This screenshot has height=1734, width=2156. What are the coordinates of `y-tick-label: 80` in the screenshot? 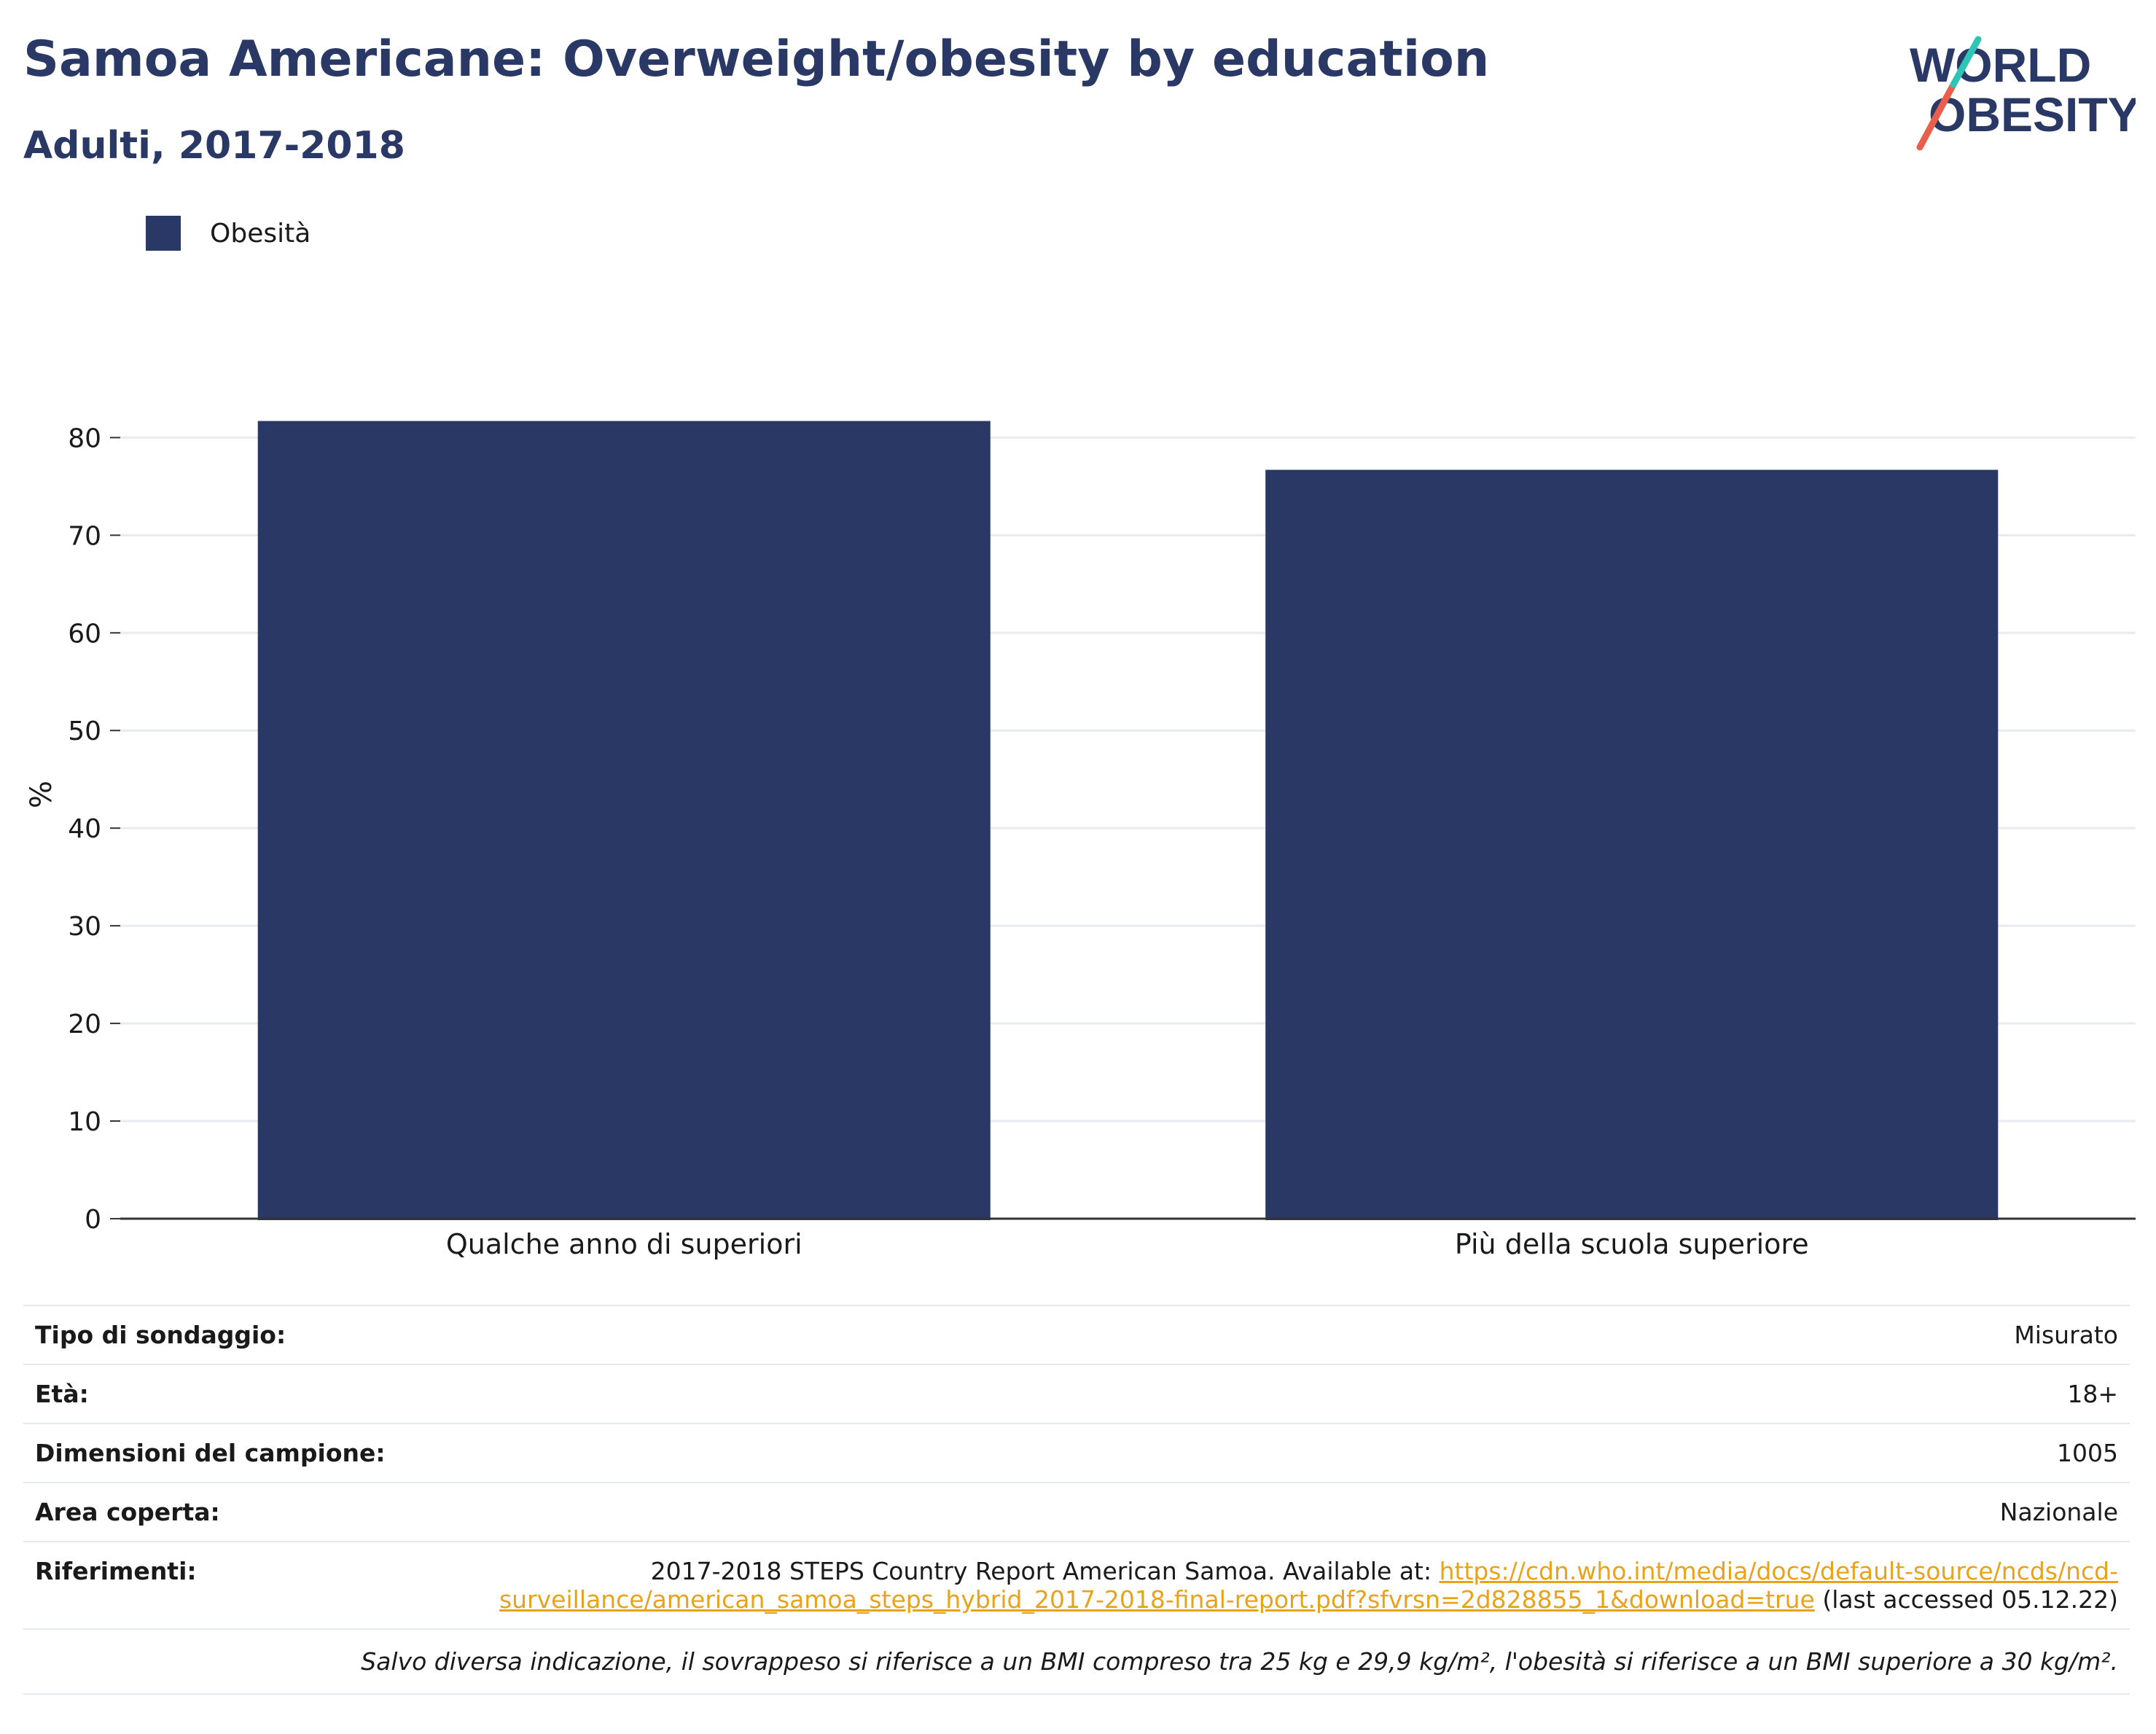 It's located at (85, 438).